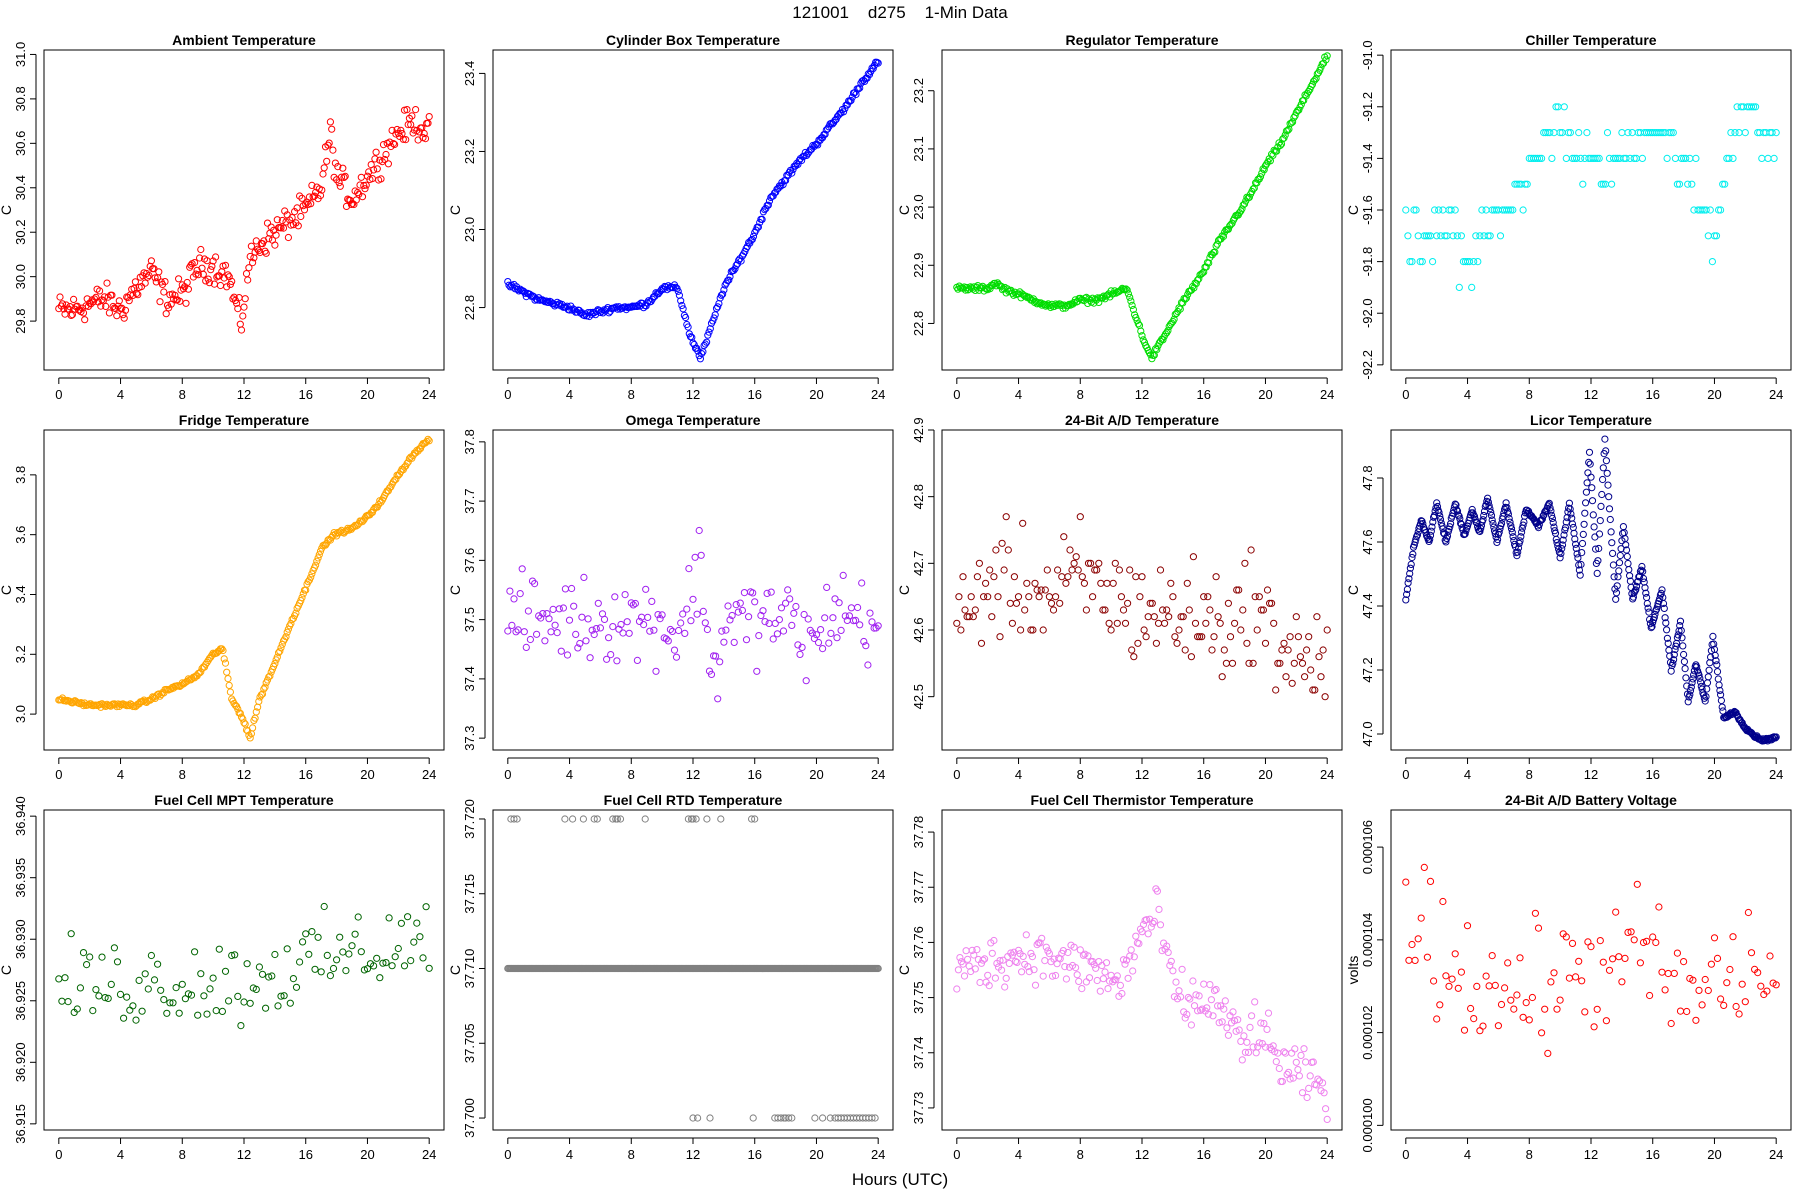 The width and height of the screenshot is (1800, 1200). I want to click on data-points, so click(1142, 1004).